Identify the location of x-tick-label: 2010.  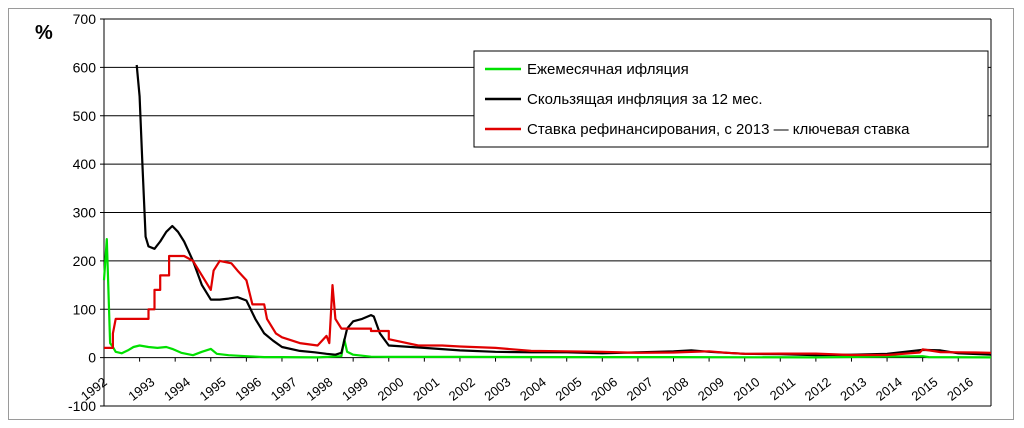
(747, 389).